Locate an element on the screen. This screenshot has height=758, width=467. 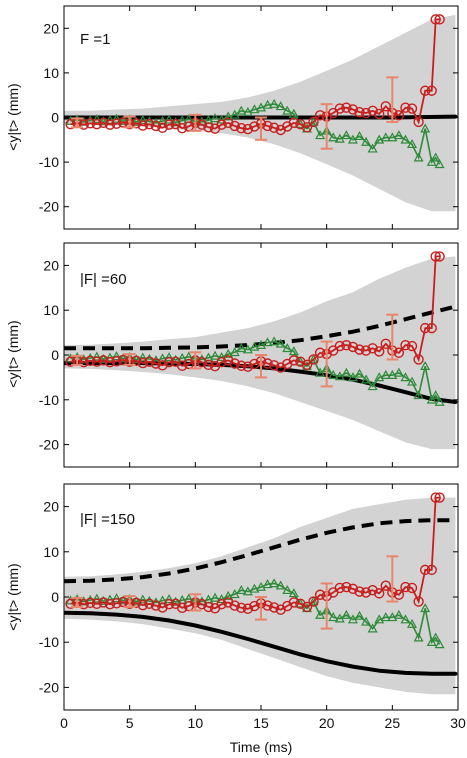
y-axis-title-panel-2: <y|t> (mm) is located at coordinates (13, 353).